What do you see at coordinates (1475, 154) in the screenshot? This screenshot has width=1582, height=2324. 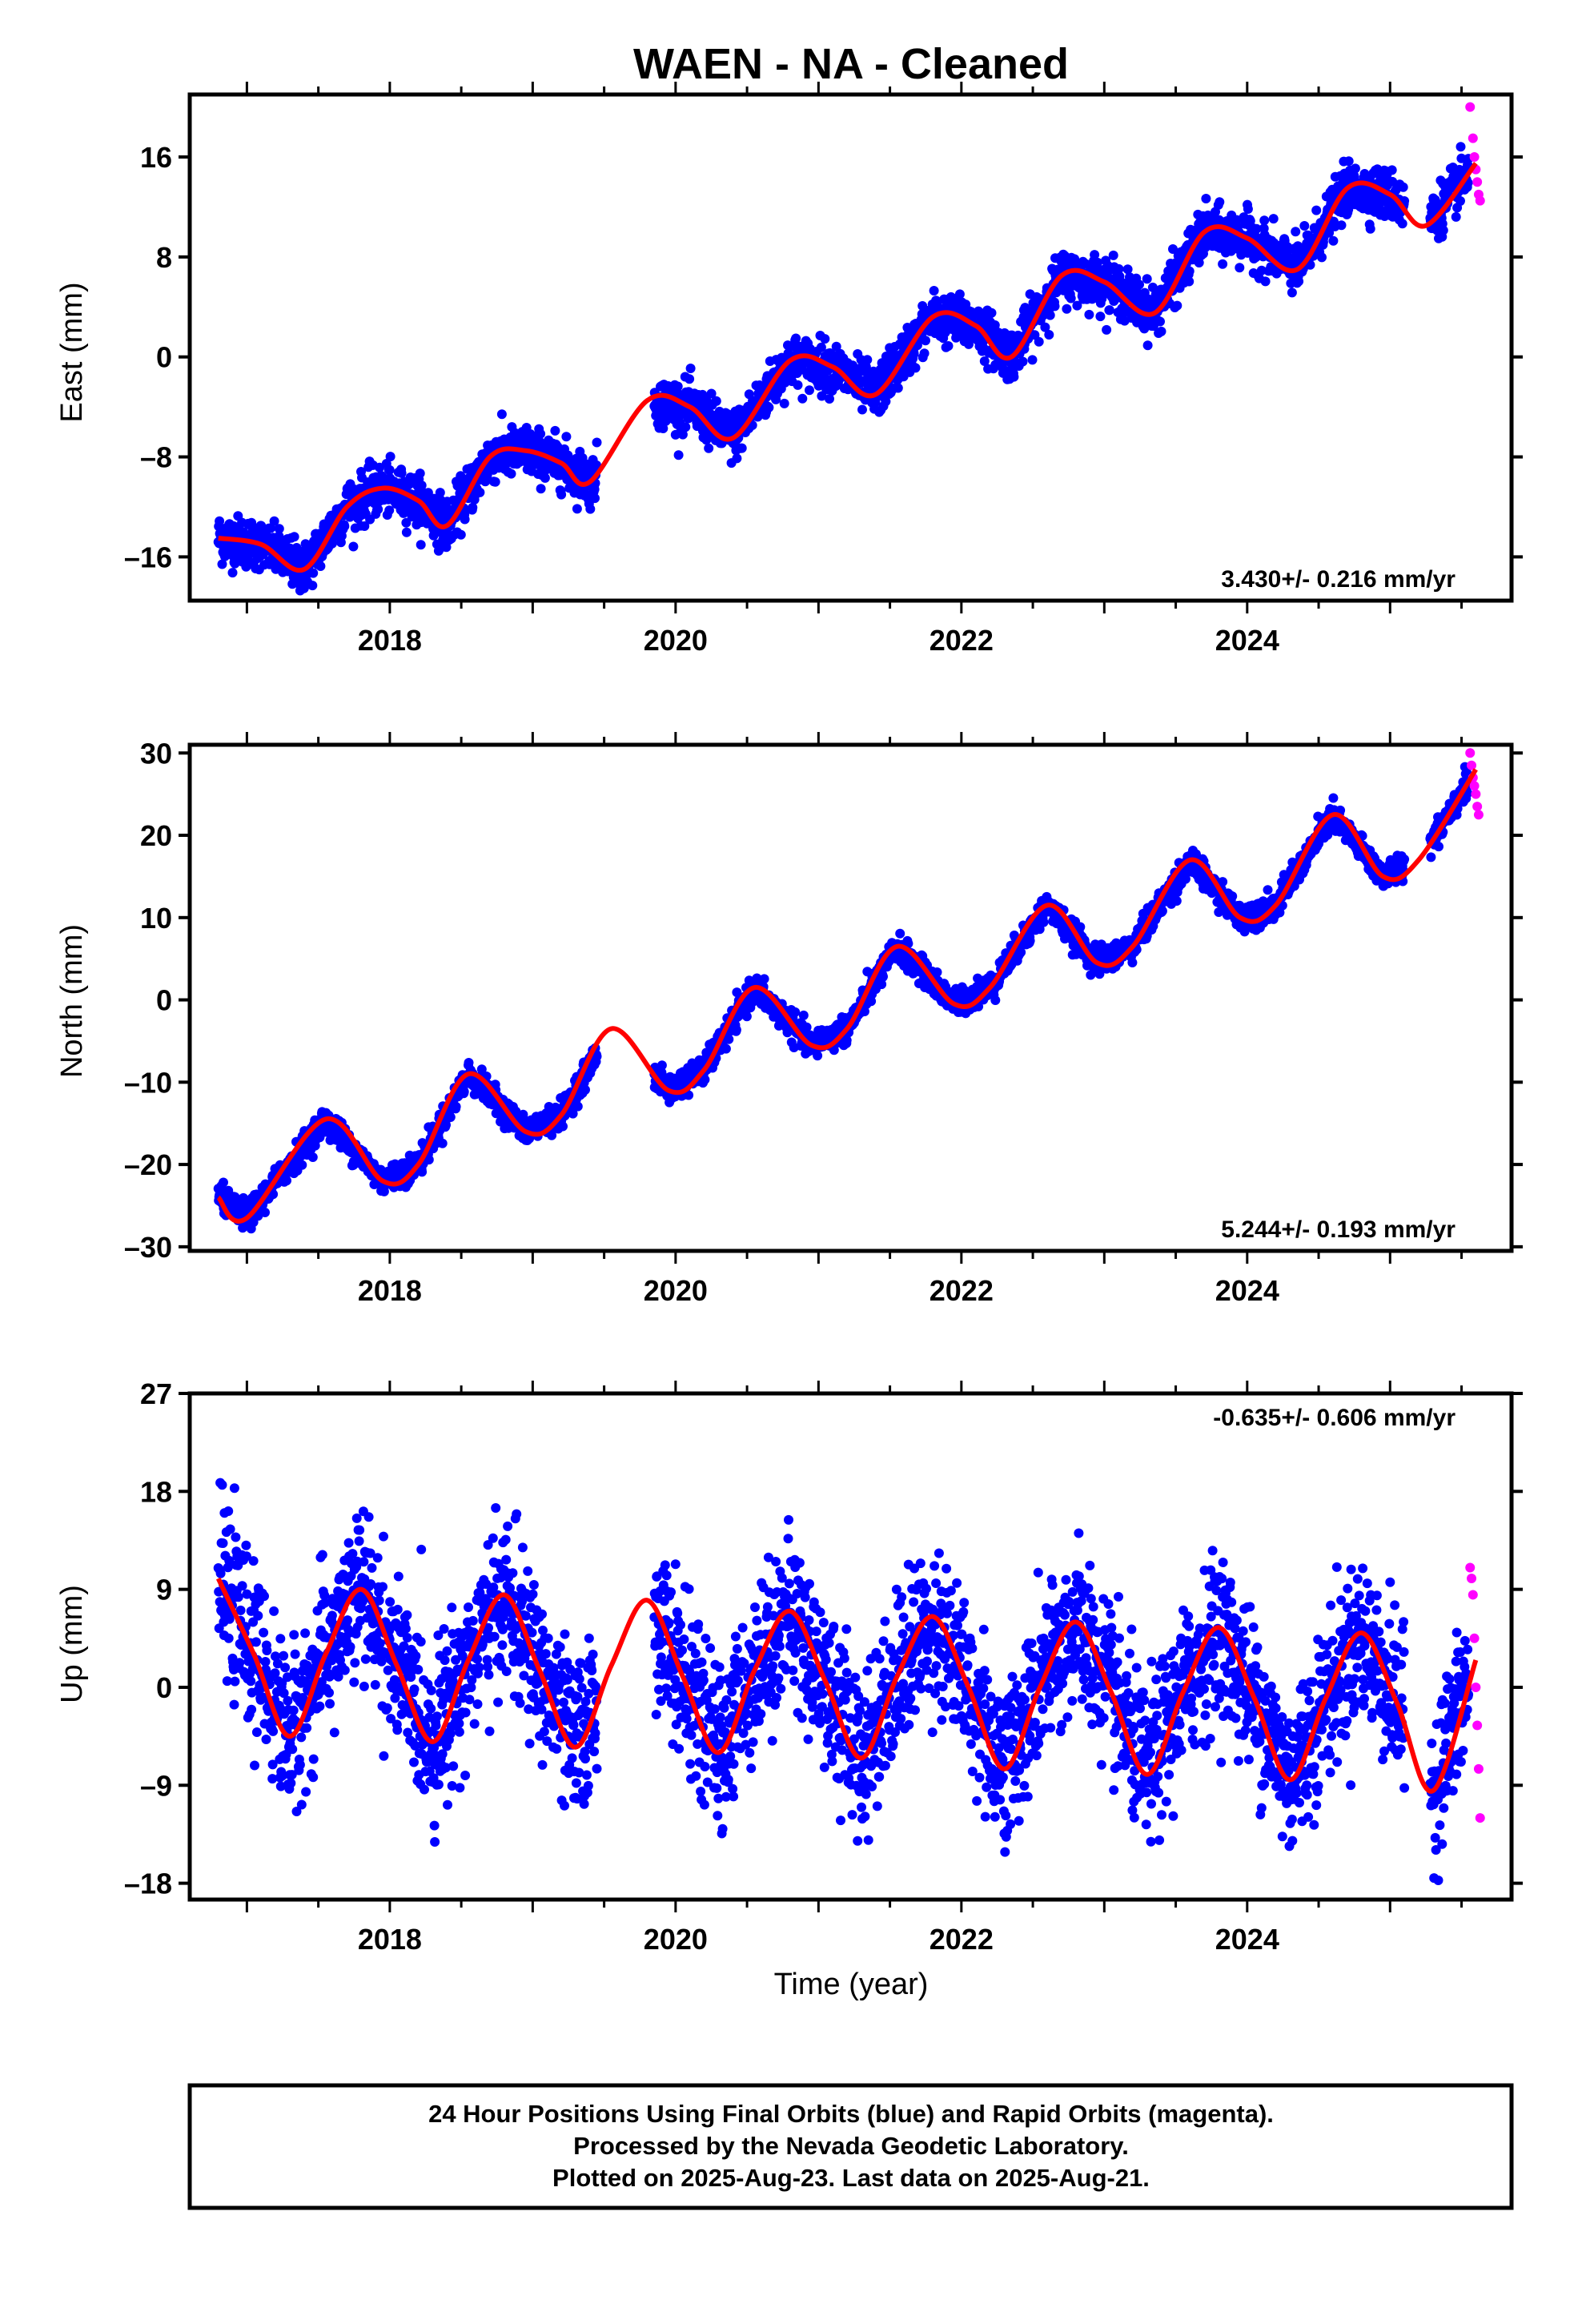 I see `east-rapid-points` at bounding box center [1475, 154].